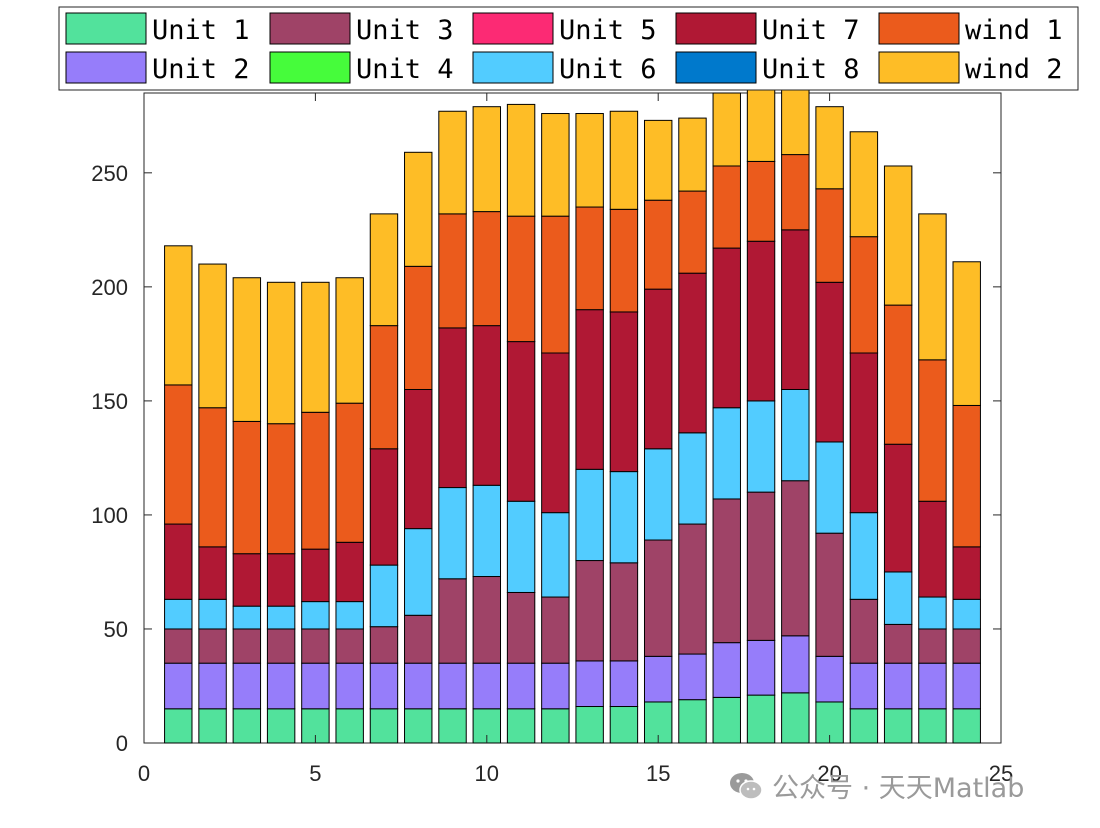 The width and height of the screenshot is (1100, 828). I want to click on watermark: 公众号 · 天天Matlab, so click(876, 785).